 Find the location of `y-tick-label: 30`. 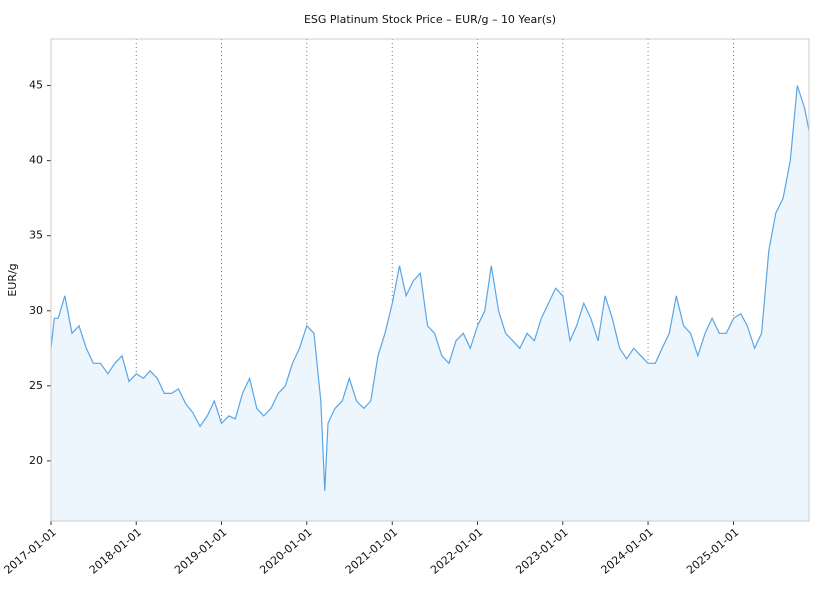

y-tick-label: 30 is located at coordinates (36, 310).